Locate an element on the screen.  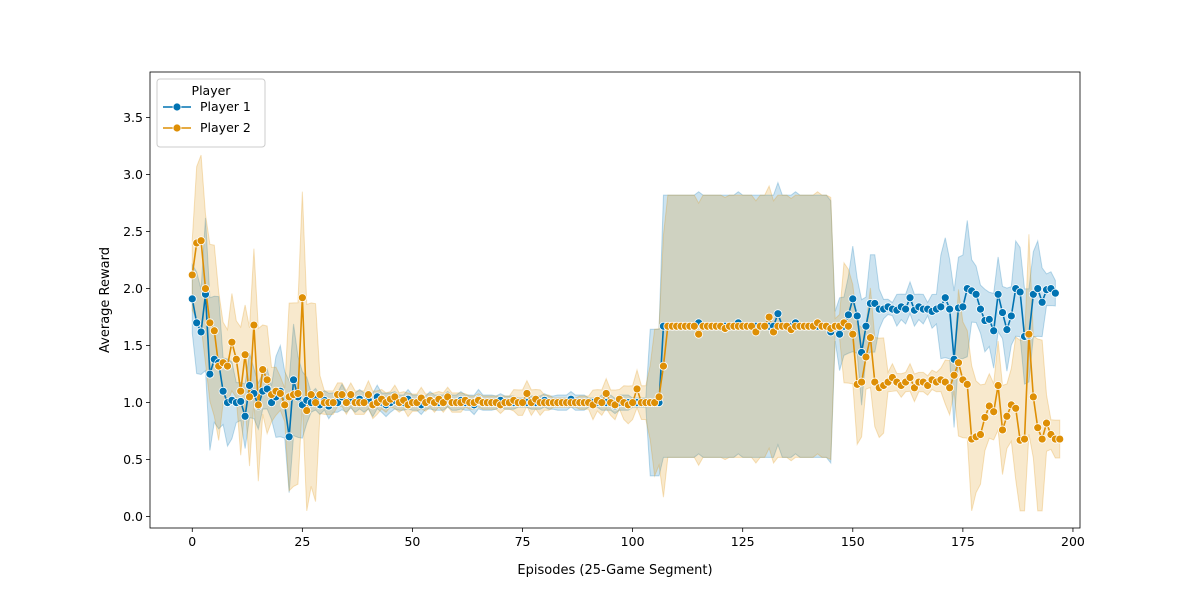
y-tick-label: 3.0 is located at coordinates (133, 174).